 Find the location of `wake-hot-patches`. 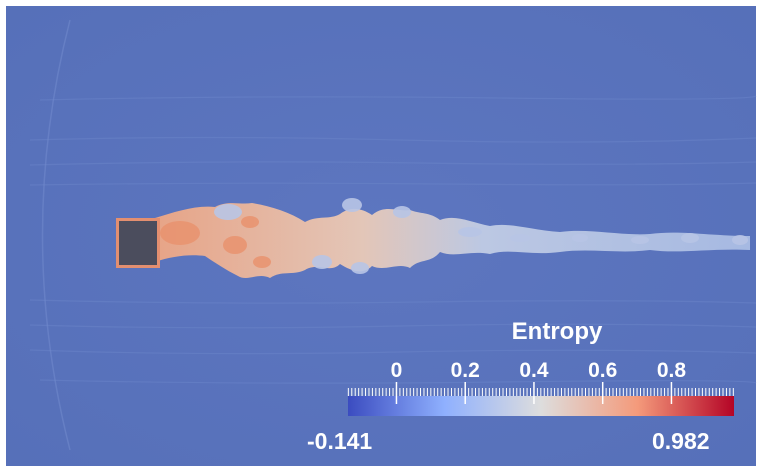

wake-hot-patches is located at coordinates (215, 242).